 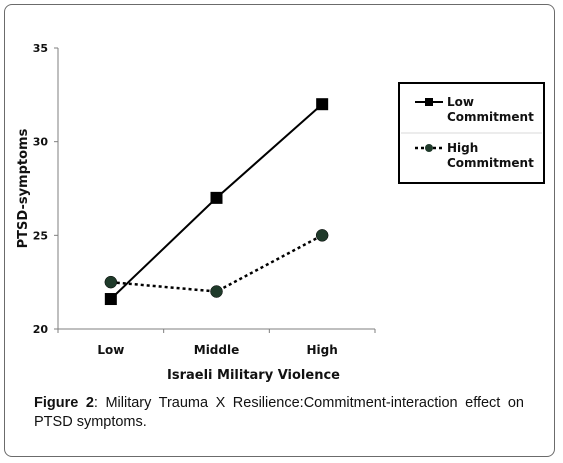 I want to click on figure-label: Figure 2, so click(x=64, y=403).